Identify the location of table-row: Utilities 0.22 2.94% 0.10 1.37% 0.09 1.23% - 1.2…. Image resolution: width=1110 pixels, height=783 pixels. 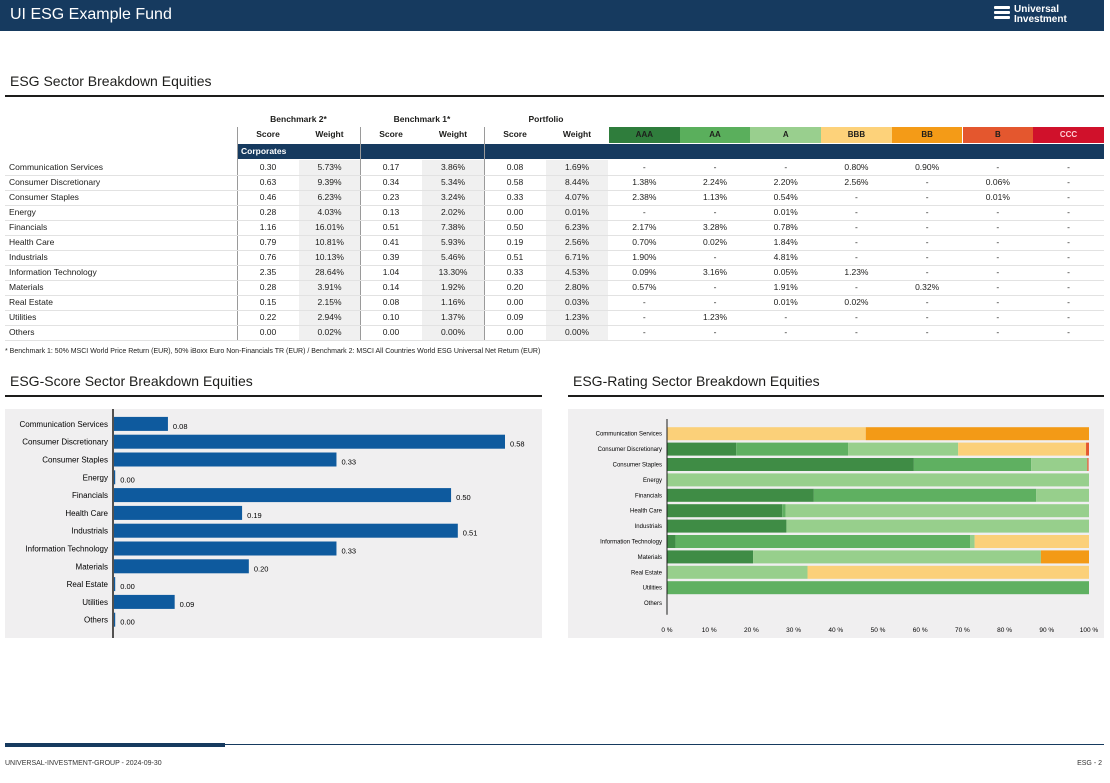
(554, 318).